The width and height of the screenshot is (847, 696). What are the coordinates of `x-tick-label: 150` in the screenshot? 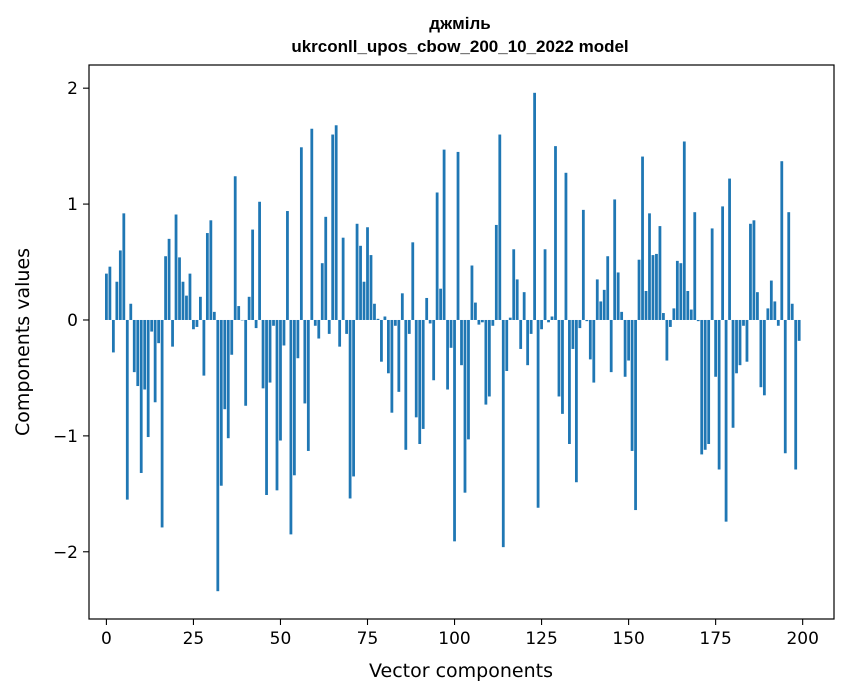 It's located at (628, 639).